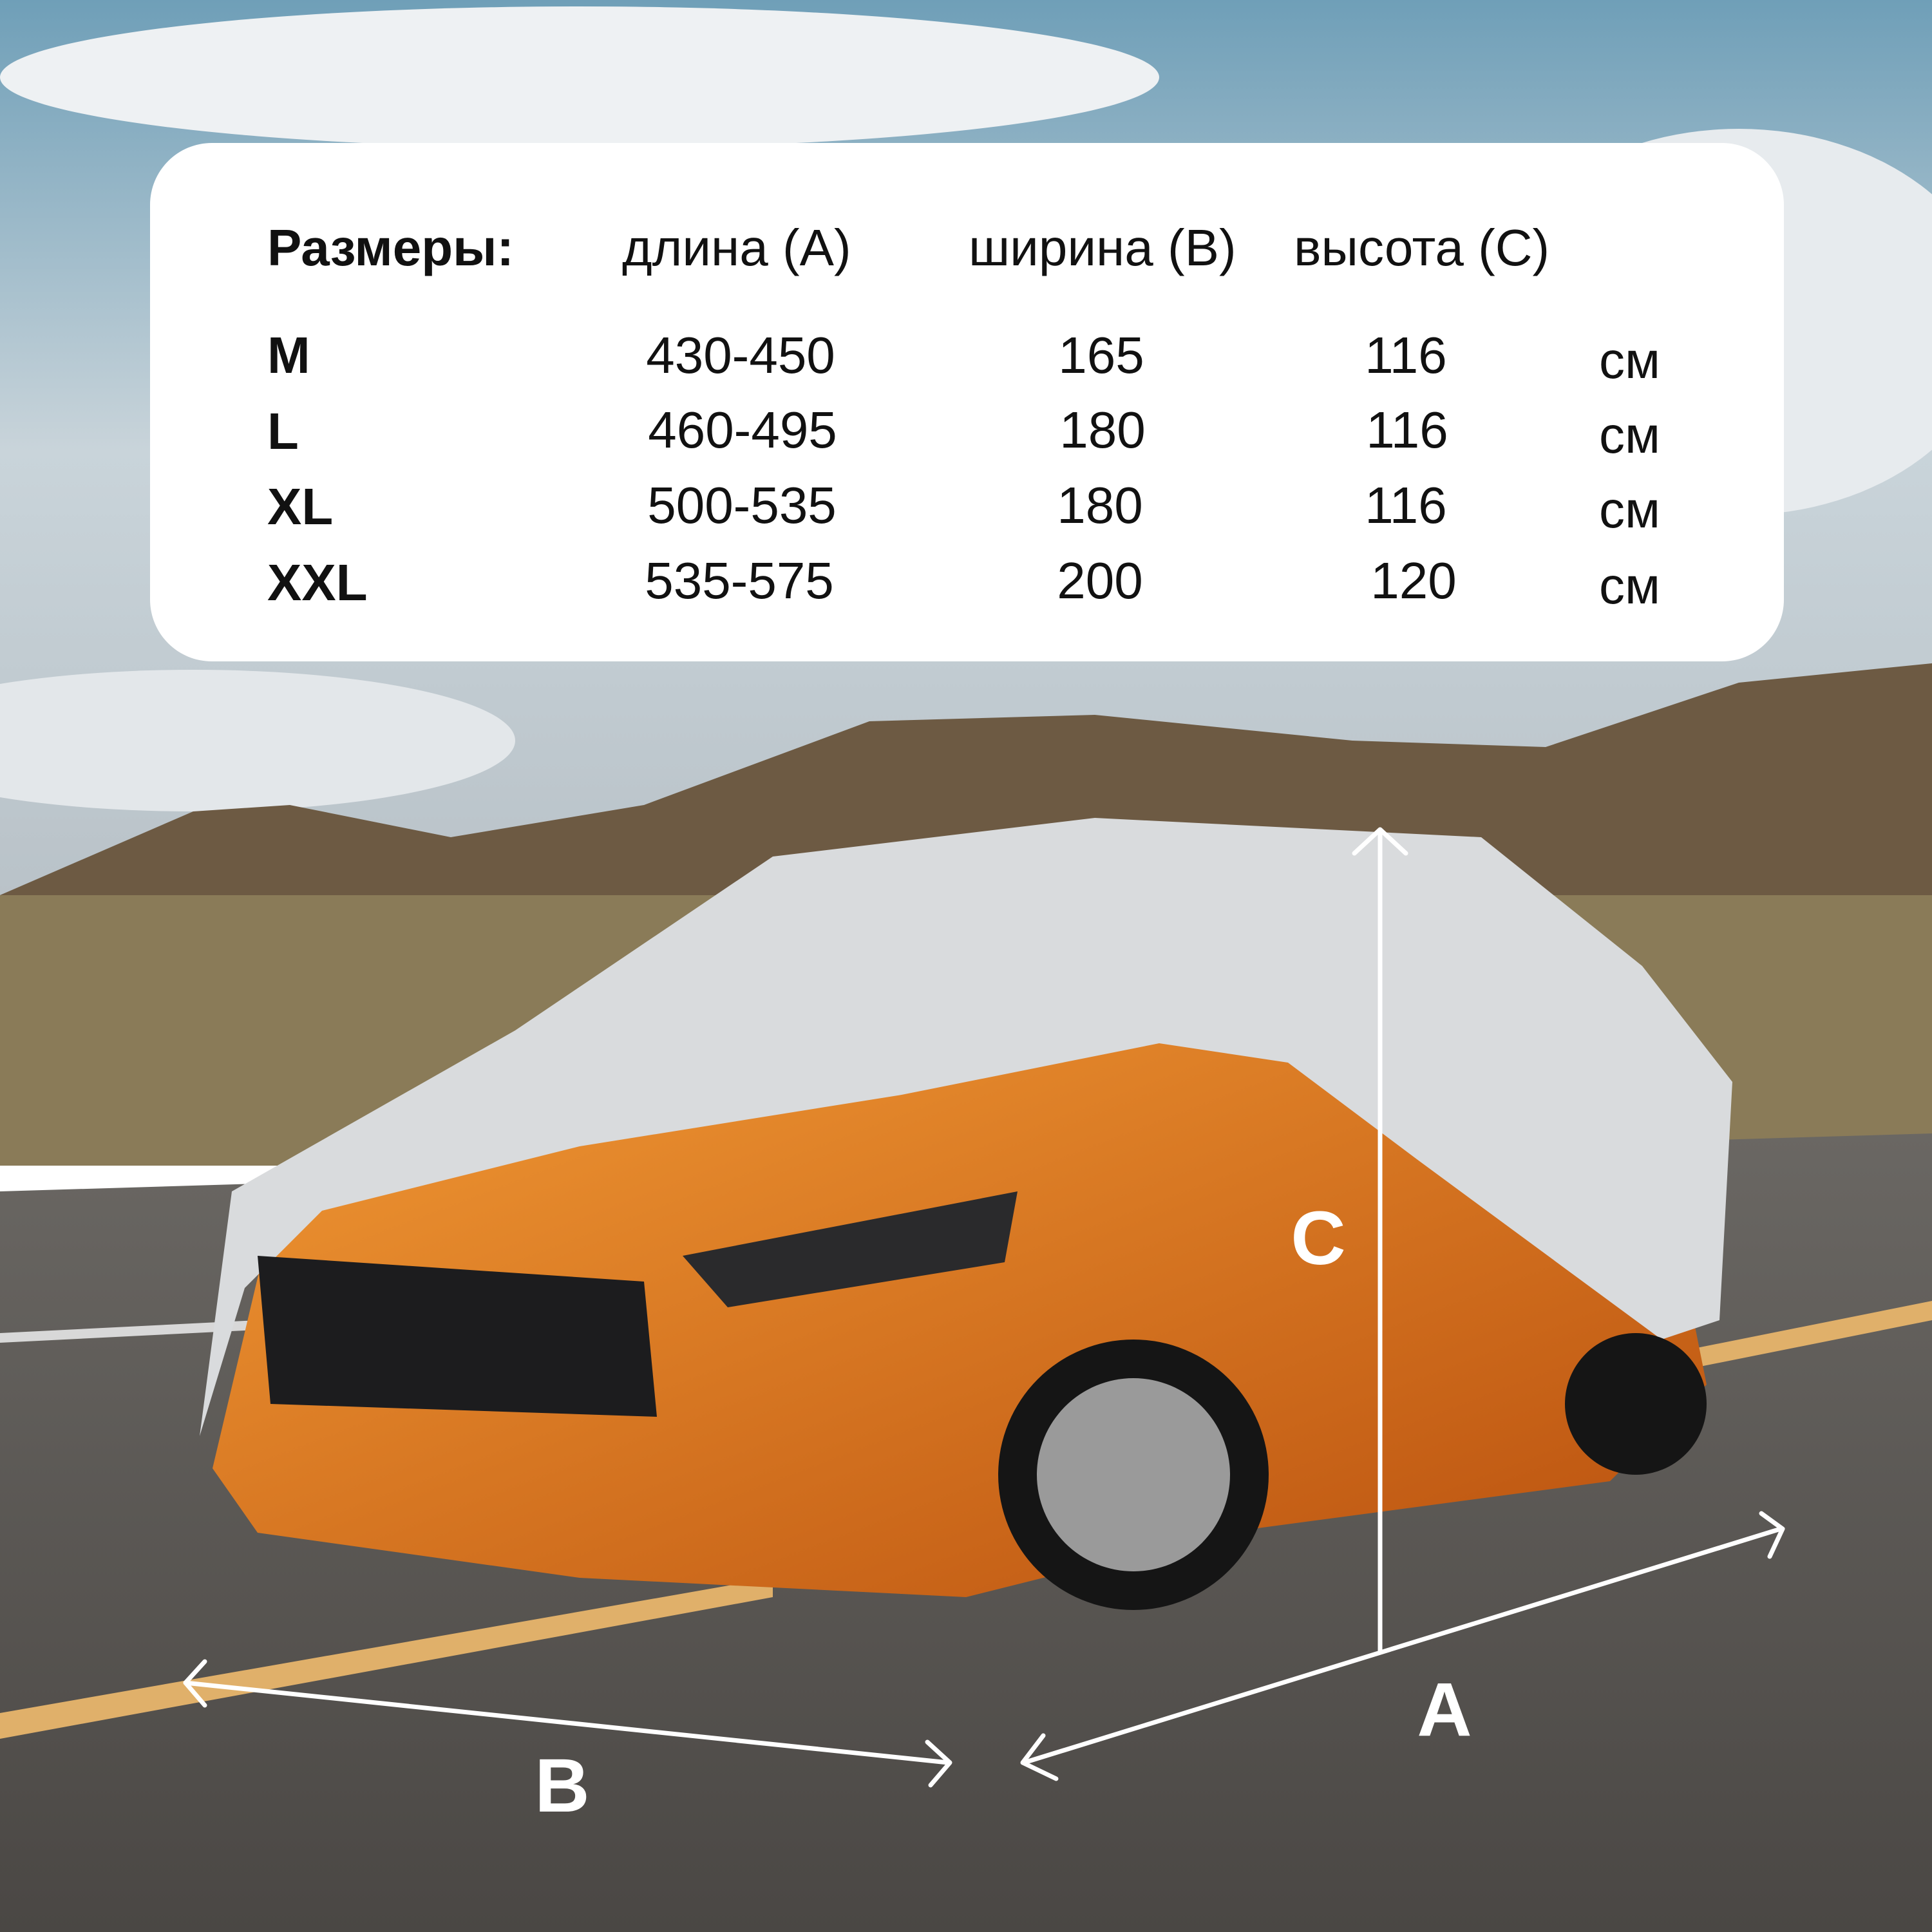 This screenshot has height=1932, width=1932. What do you see at coordinates (743, 430) in the screenshot?
I see `length-value: 460-495` at bounding box center [743, 430].